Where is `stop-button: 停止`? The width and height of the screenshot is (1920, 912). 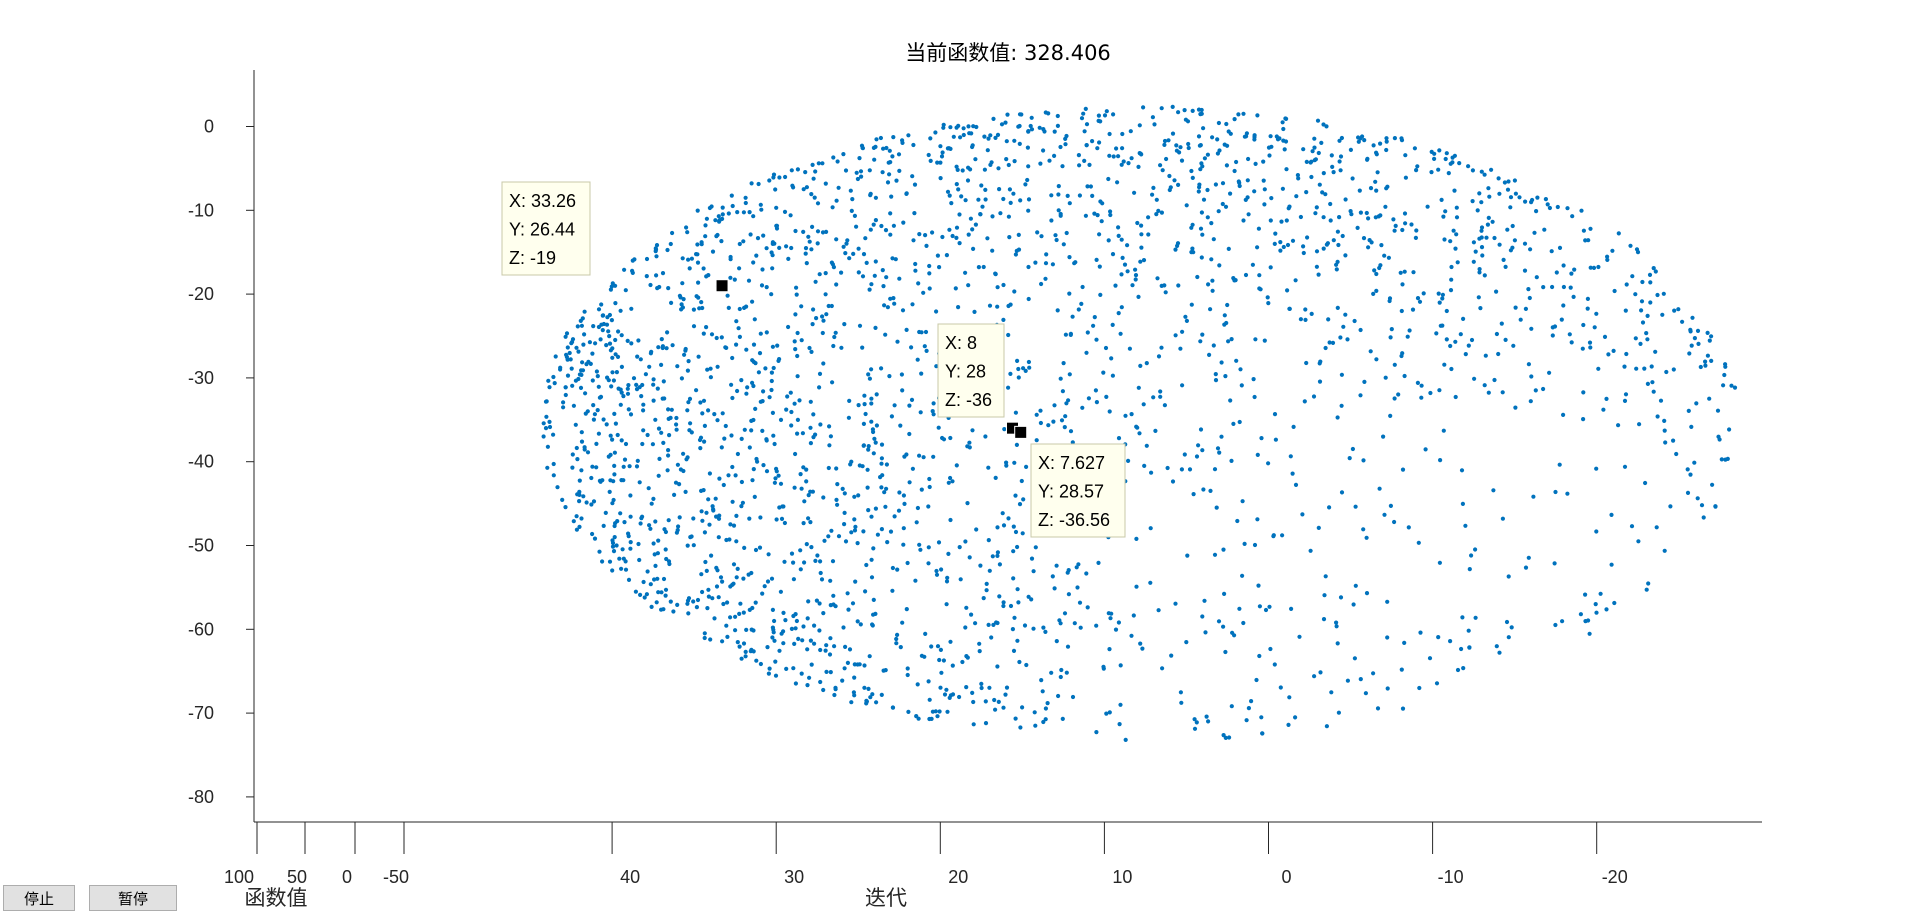
stop-button: 停止 is located at coordinates (39, 898).